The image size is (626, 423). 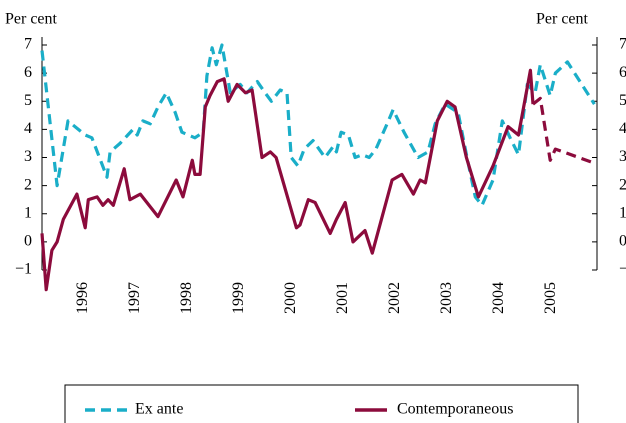 What do you see at coordinates (28, 72) in the screenshot?
I see `y-tick-label: 6` at bounding box center [28, 72].